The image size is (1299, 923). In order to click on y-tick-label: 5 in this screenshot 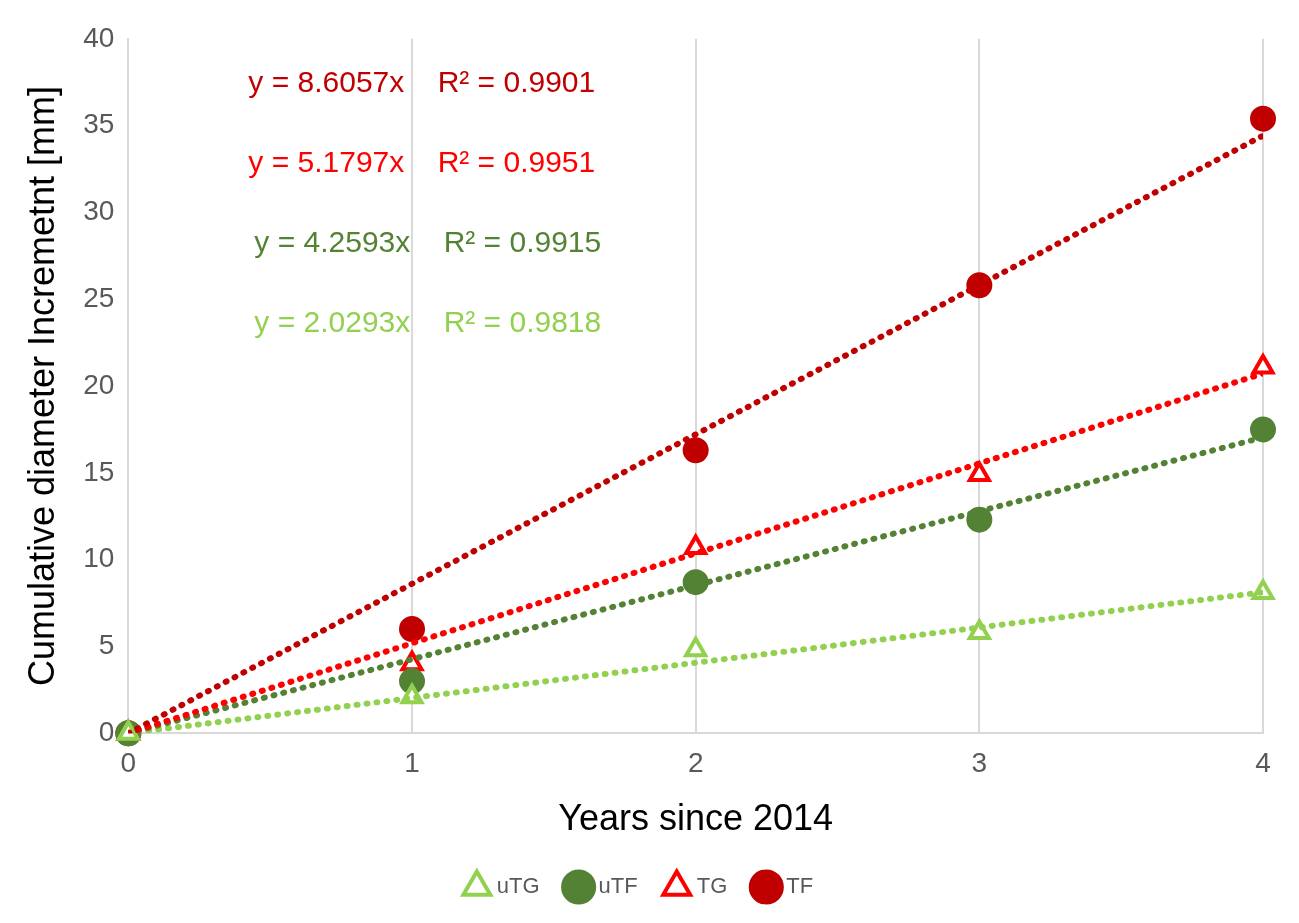, I will do `click(106, 645)`.